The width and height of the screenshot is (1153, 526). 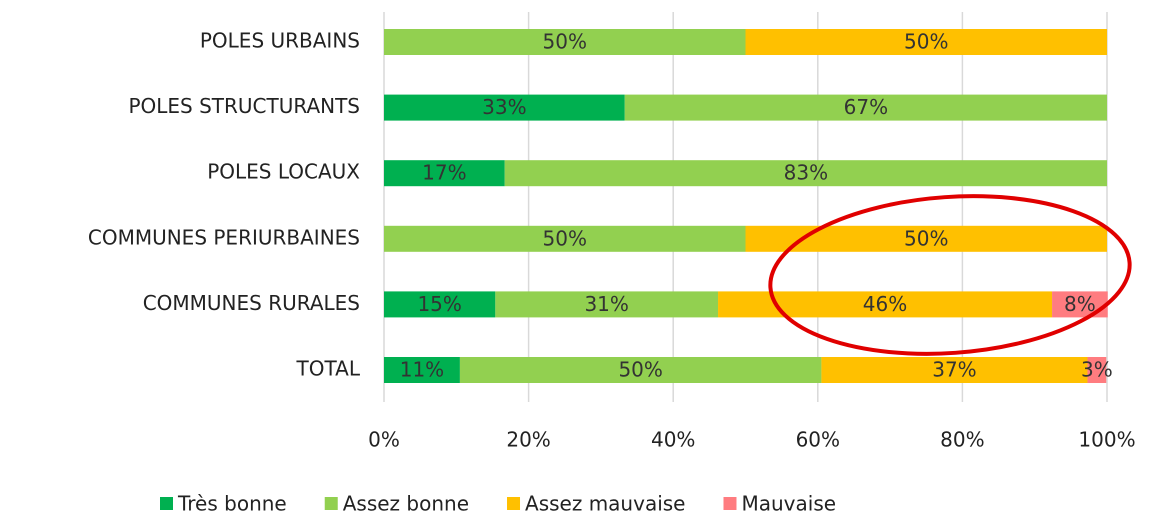 I want to click on x-tick-label: 20%, so click(x=528, y=440).